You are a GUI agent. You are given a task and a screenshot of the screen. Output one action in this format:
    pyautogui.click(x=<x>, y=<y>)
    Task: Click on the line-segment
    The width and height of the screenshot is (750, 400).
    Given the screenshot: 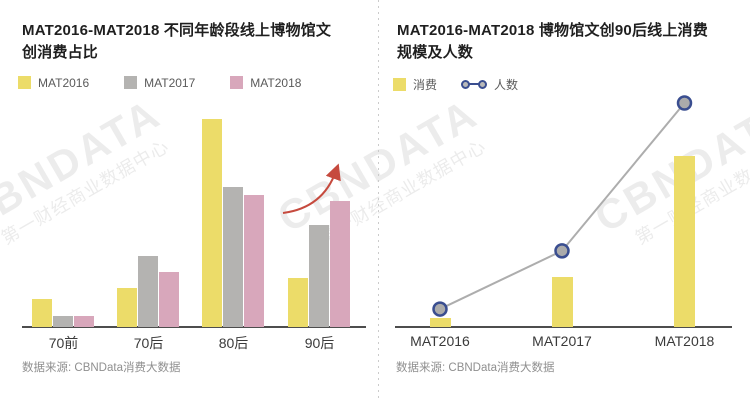 What is the action you would take?
    pyautogui.click(x=474, y=84)
    